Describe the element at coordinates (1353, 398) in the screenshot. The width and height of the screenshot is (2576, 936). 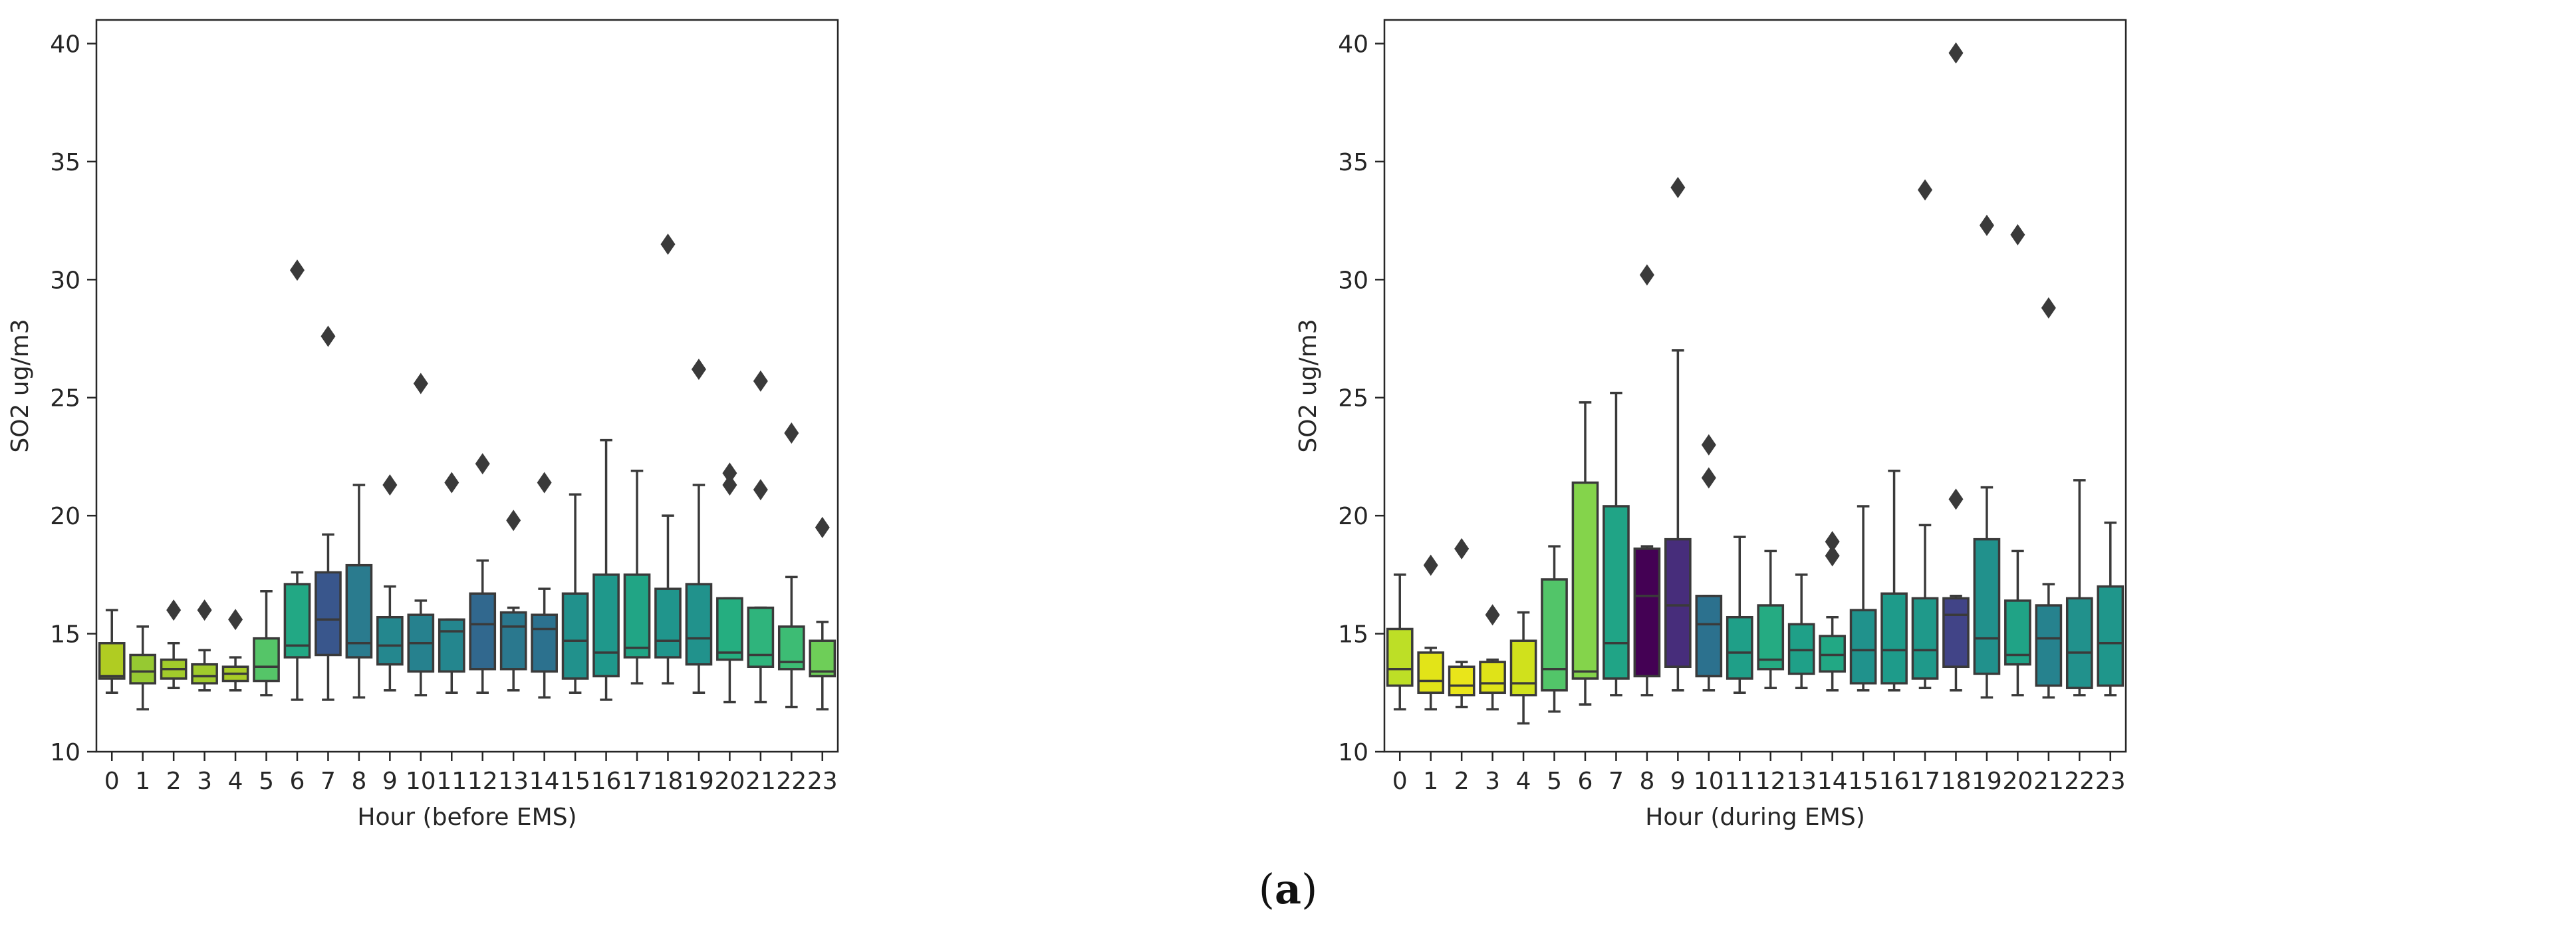
I see `y-tick-label: 25` at that location.